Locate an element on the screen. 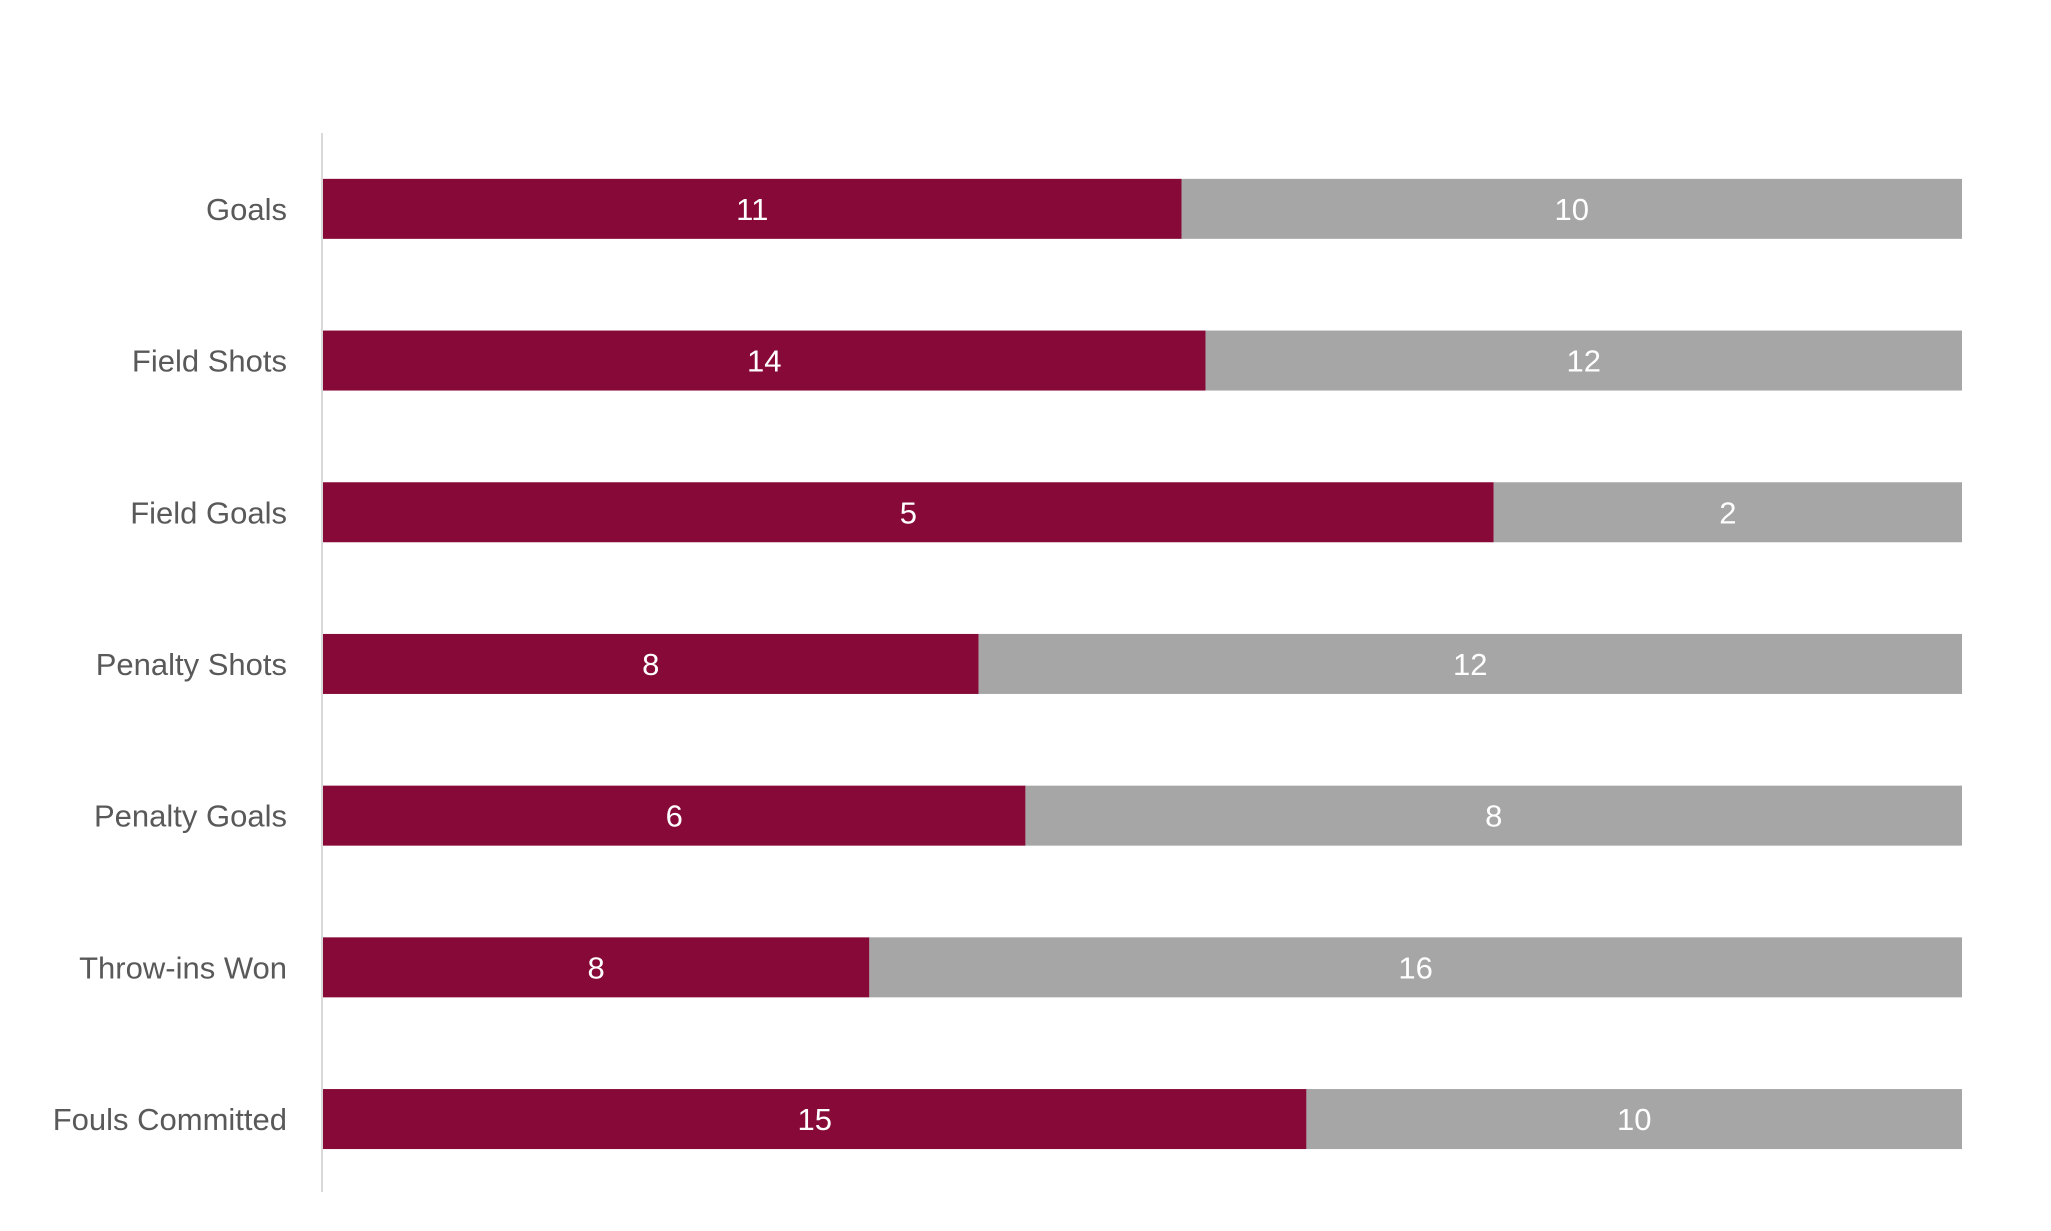 The image size is (2051, 1231). data-label-field-shots-series-2: 12 is located at coordinates (1584, 361).